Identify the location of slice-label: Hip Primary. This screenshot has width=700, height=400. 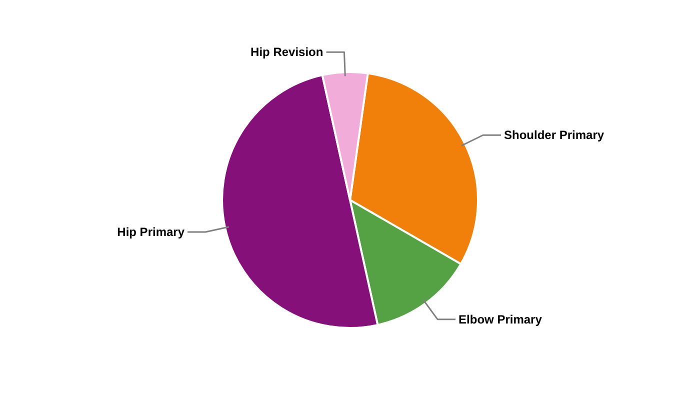
(151, 232).